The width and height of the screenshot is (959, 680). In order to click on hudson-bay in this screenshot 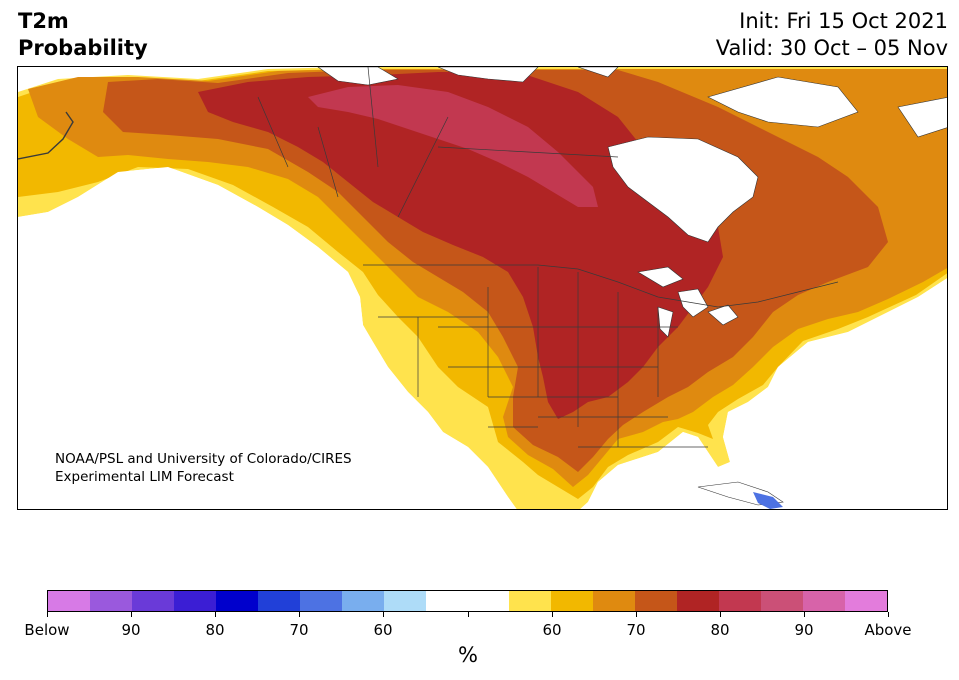, I will do `click(683, 189)`.